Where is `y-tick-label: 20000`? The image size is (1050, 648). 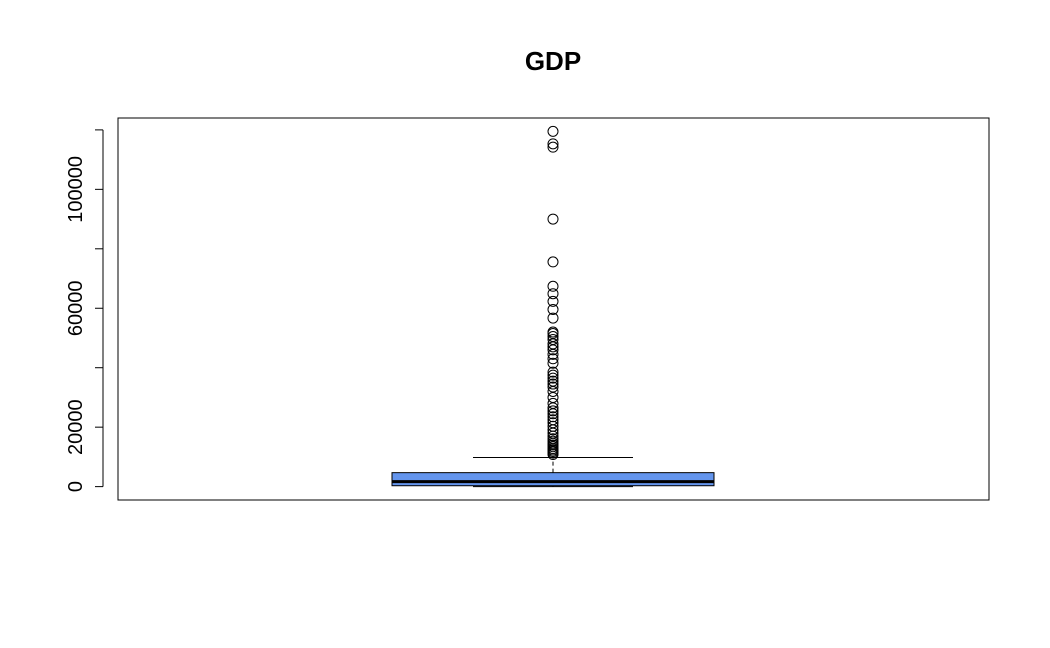
y-tick-label: 20000 is located at coordinates (76, 427).